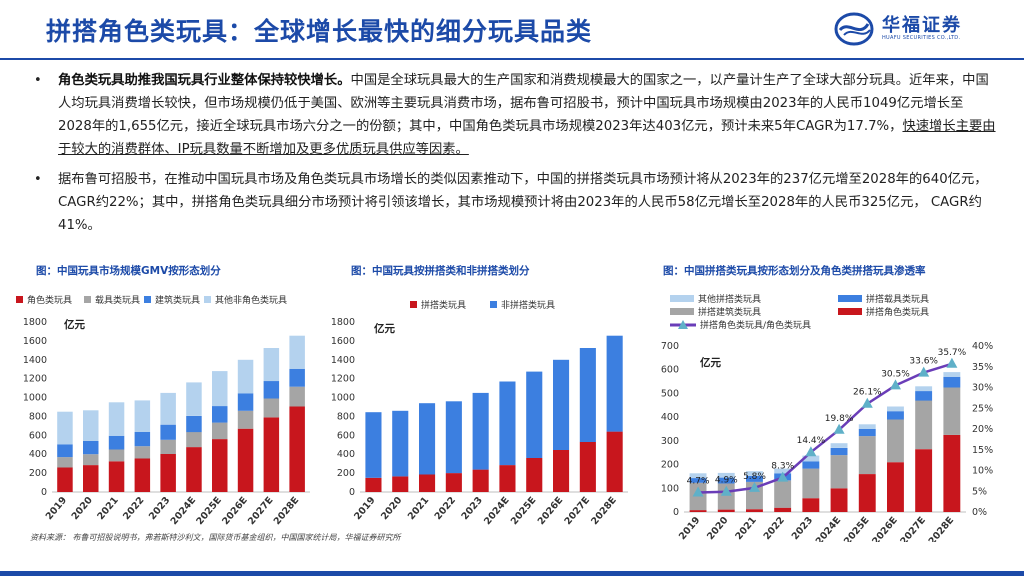 The height and width of the screenshot is (576, 1024). Describe the element at coordinates (718, 528) in the screenshot. I see `x-tick-label: 2020` at that location.